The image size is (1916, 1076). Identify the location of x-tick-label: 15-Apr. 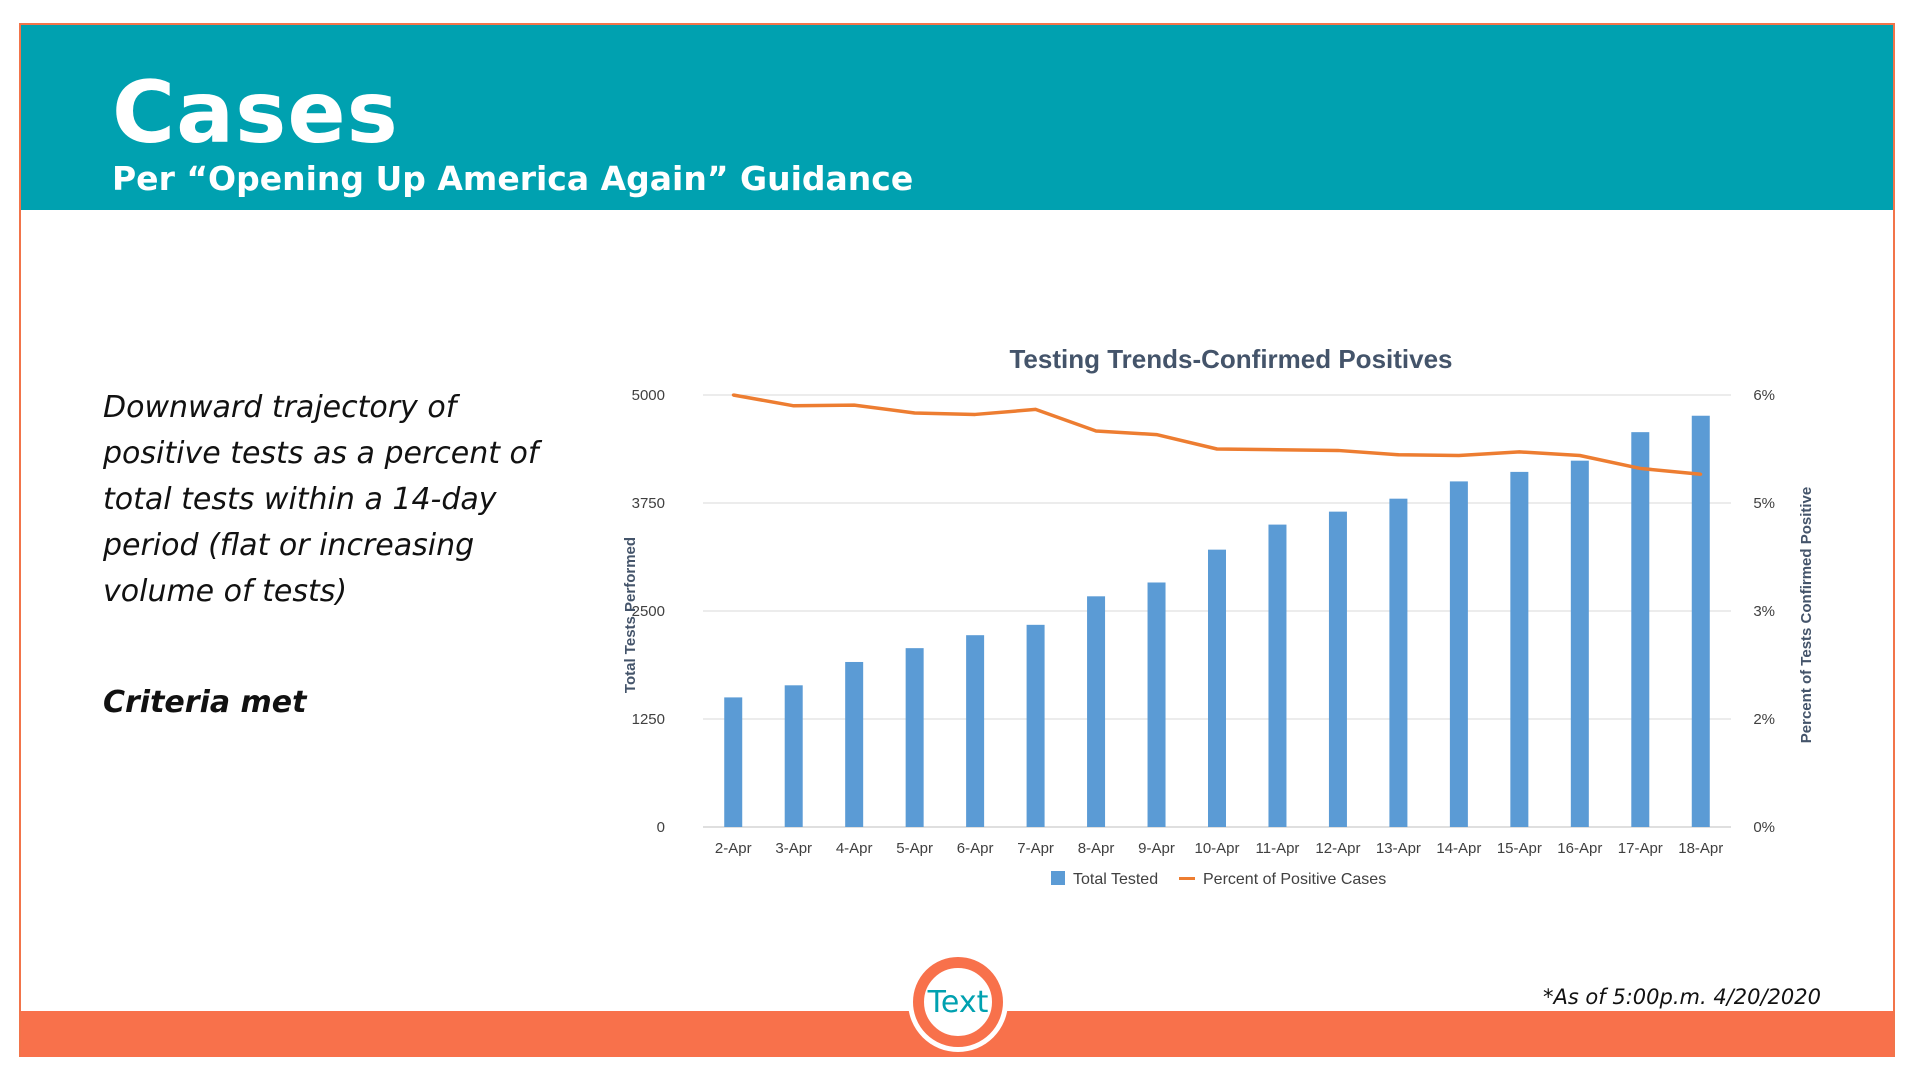
(1519, 848).